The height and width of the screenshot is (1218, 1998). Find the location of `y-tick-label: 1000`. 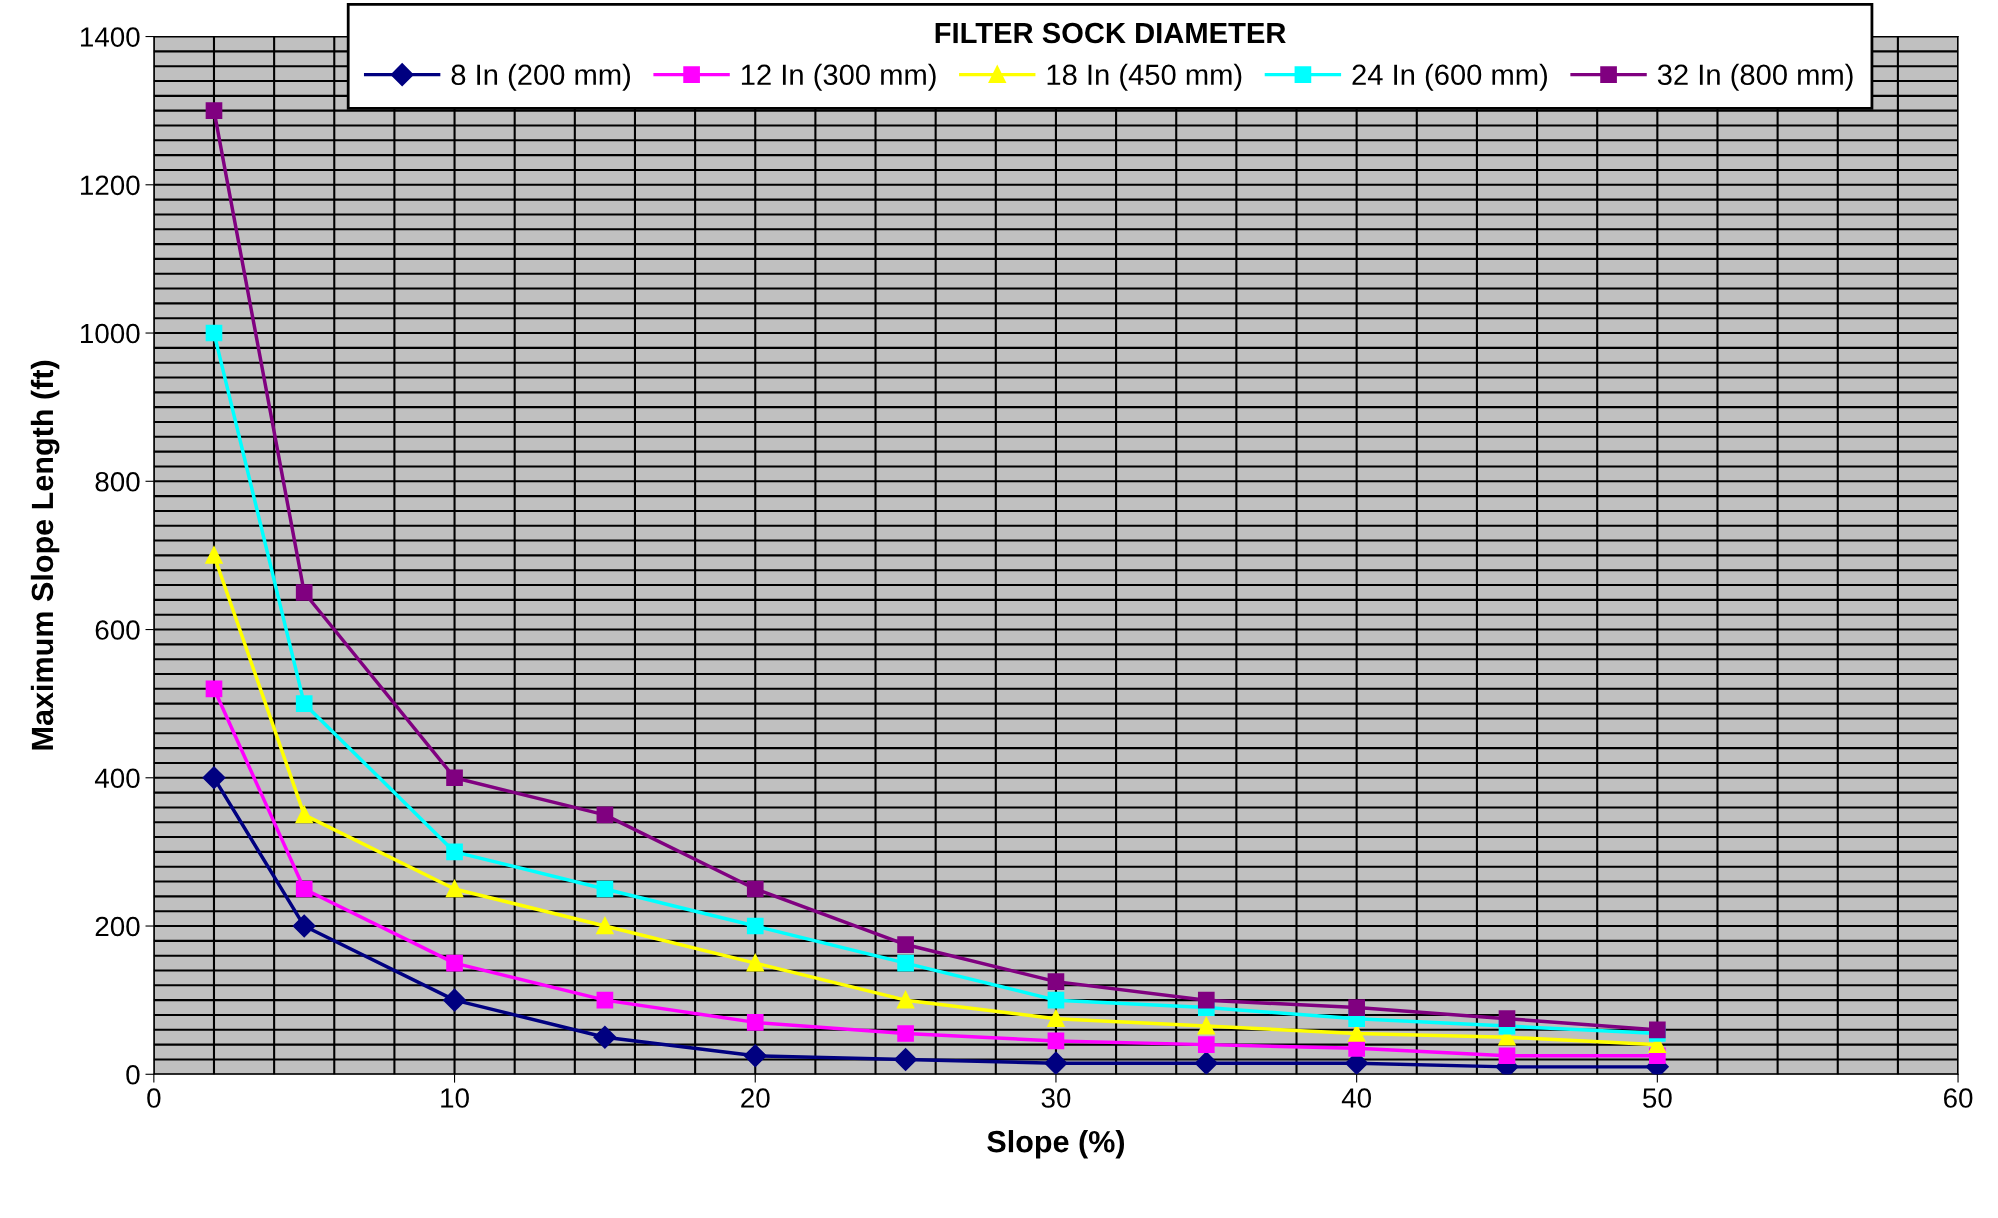

y-tick-label: 1000 is located at coordinates (110, 333).